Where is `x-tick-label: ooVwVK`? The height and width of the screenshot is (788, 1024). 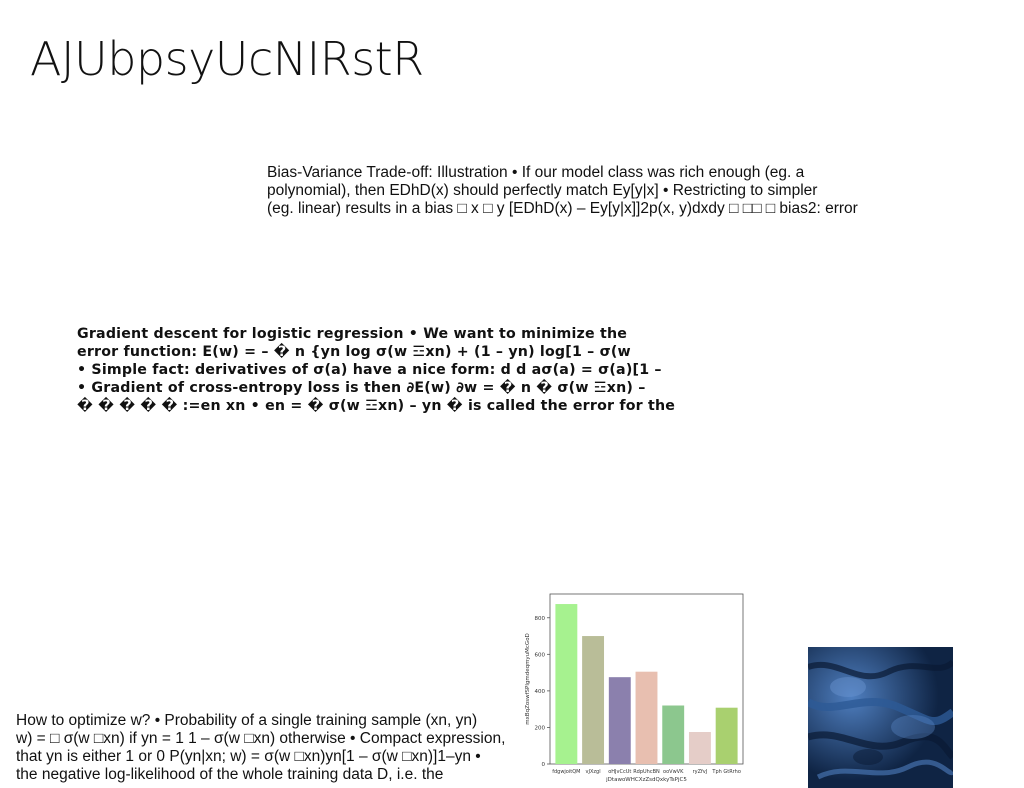
x-tick-label: ooVwVK is located at coordinates (673, 772).